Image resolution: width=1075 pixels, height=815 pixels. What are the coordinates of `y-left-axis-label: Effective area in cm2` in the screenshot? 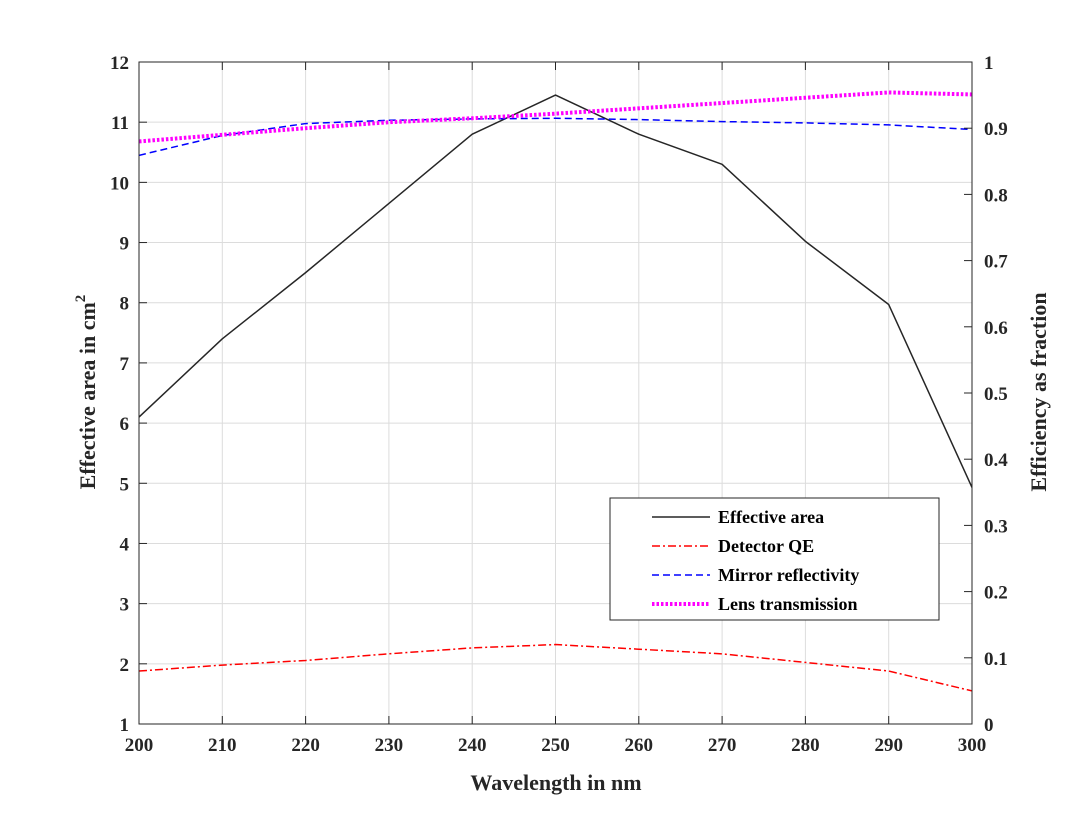 It's located at (86, 392).